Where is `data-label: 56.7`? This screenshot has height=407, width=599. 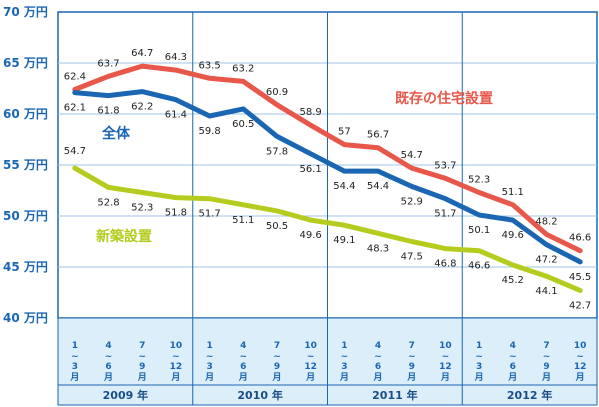 data-label: 56.7 is located at coordinates (378, 135).